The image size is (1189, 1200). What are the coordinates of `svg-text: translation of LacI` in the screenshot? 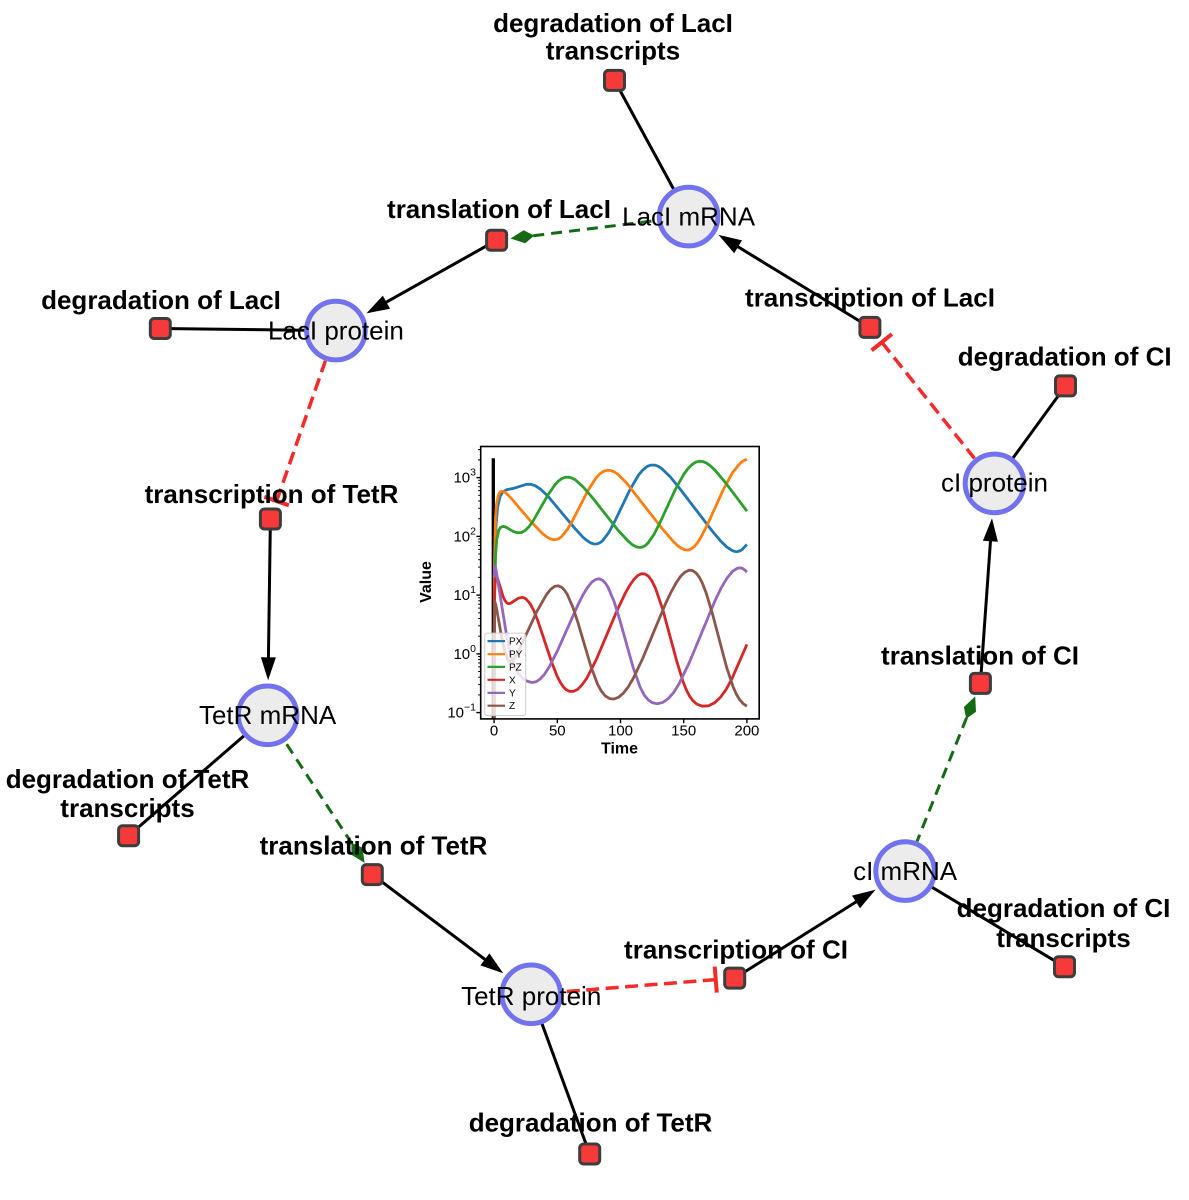 It's located at (499, 209).